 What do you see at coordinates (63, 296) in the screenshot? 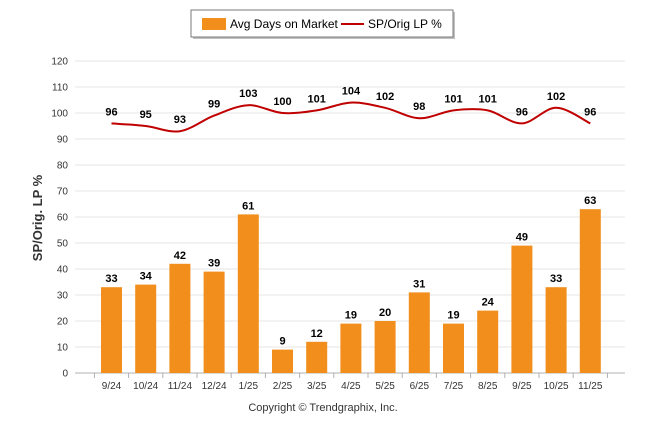
I see `y-tick-label: 30` at bounding box center [63, 296].